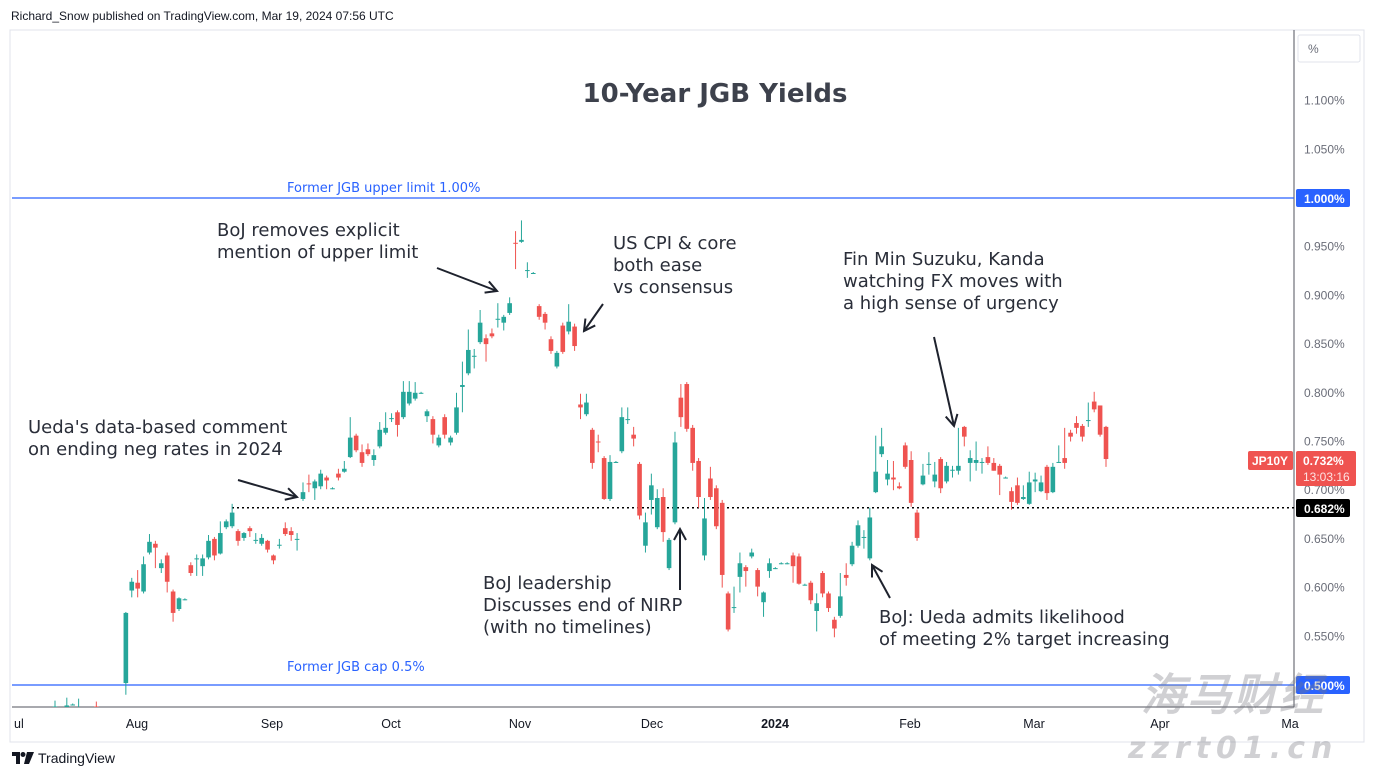 This screenshot has height=778, width=1376. What do you see at coordinates (1326, 468) in the screenshot?
I see `last-price-badge` at bounding box center [1326, 468].